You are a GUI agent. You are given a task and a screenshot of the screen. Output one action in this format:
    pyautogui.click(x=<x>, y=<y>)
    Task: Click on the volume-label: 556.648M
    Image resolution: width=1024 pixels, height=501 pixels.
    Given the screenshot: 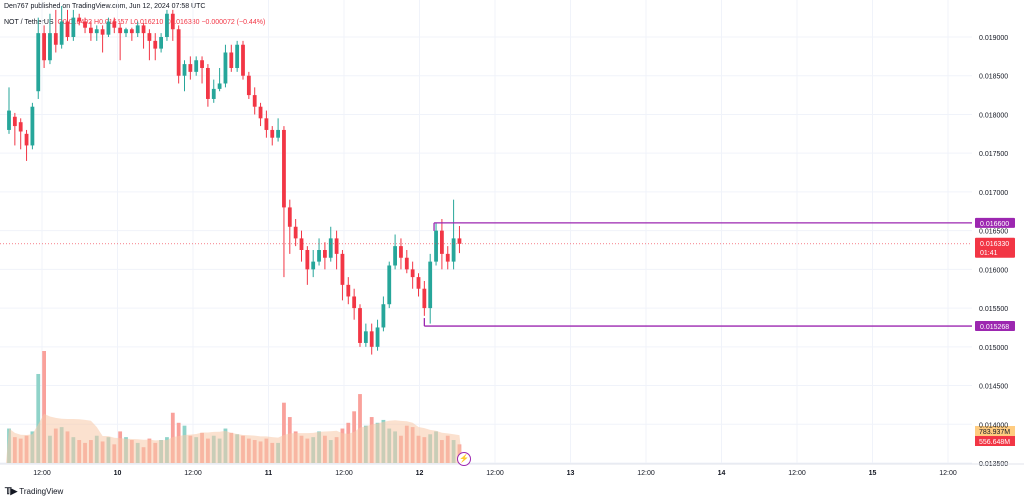 What is the action you would take?
    pyautogui.click(x=994, y=442)
    